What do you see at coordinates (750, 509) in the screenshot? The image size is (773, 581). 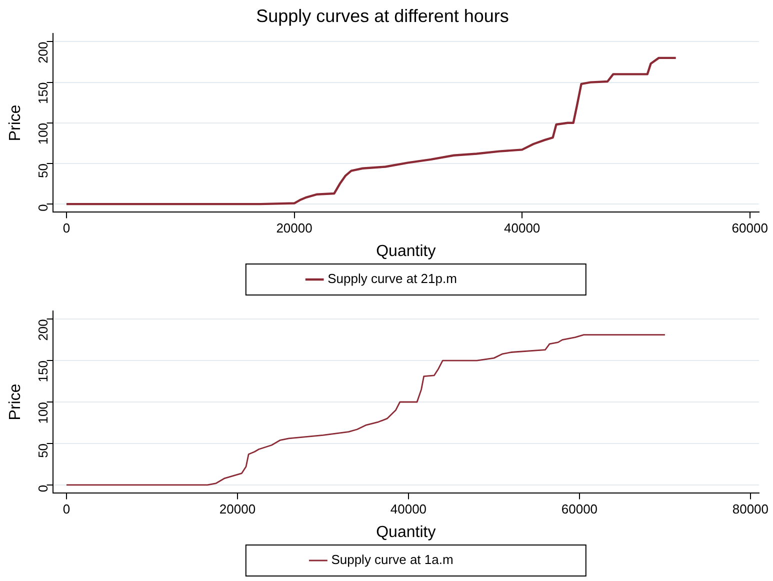 I see `x-tick-label: 80000` at bounding box center [750, 509].